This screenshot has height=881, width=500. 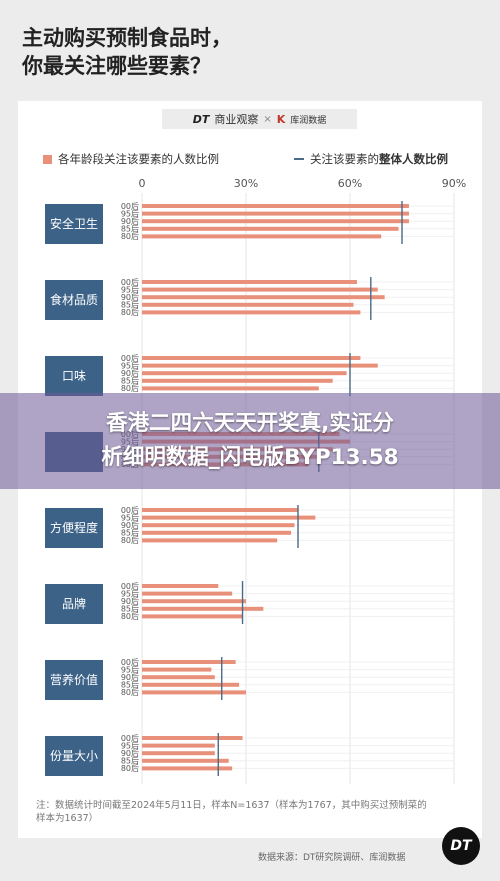 What do you see at coordinates (201, 119) in the screenshot?
I see `dt-brand-mark: DT` at bounding box center [201, 119].